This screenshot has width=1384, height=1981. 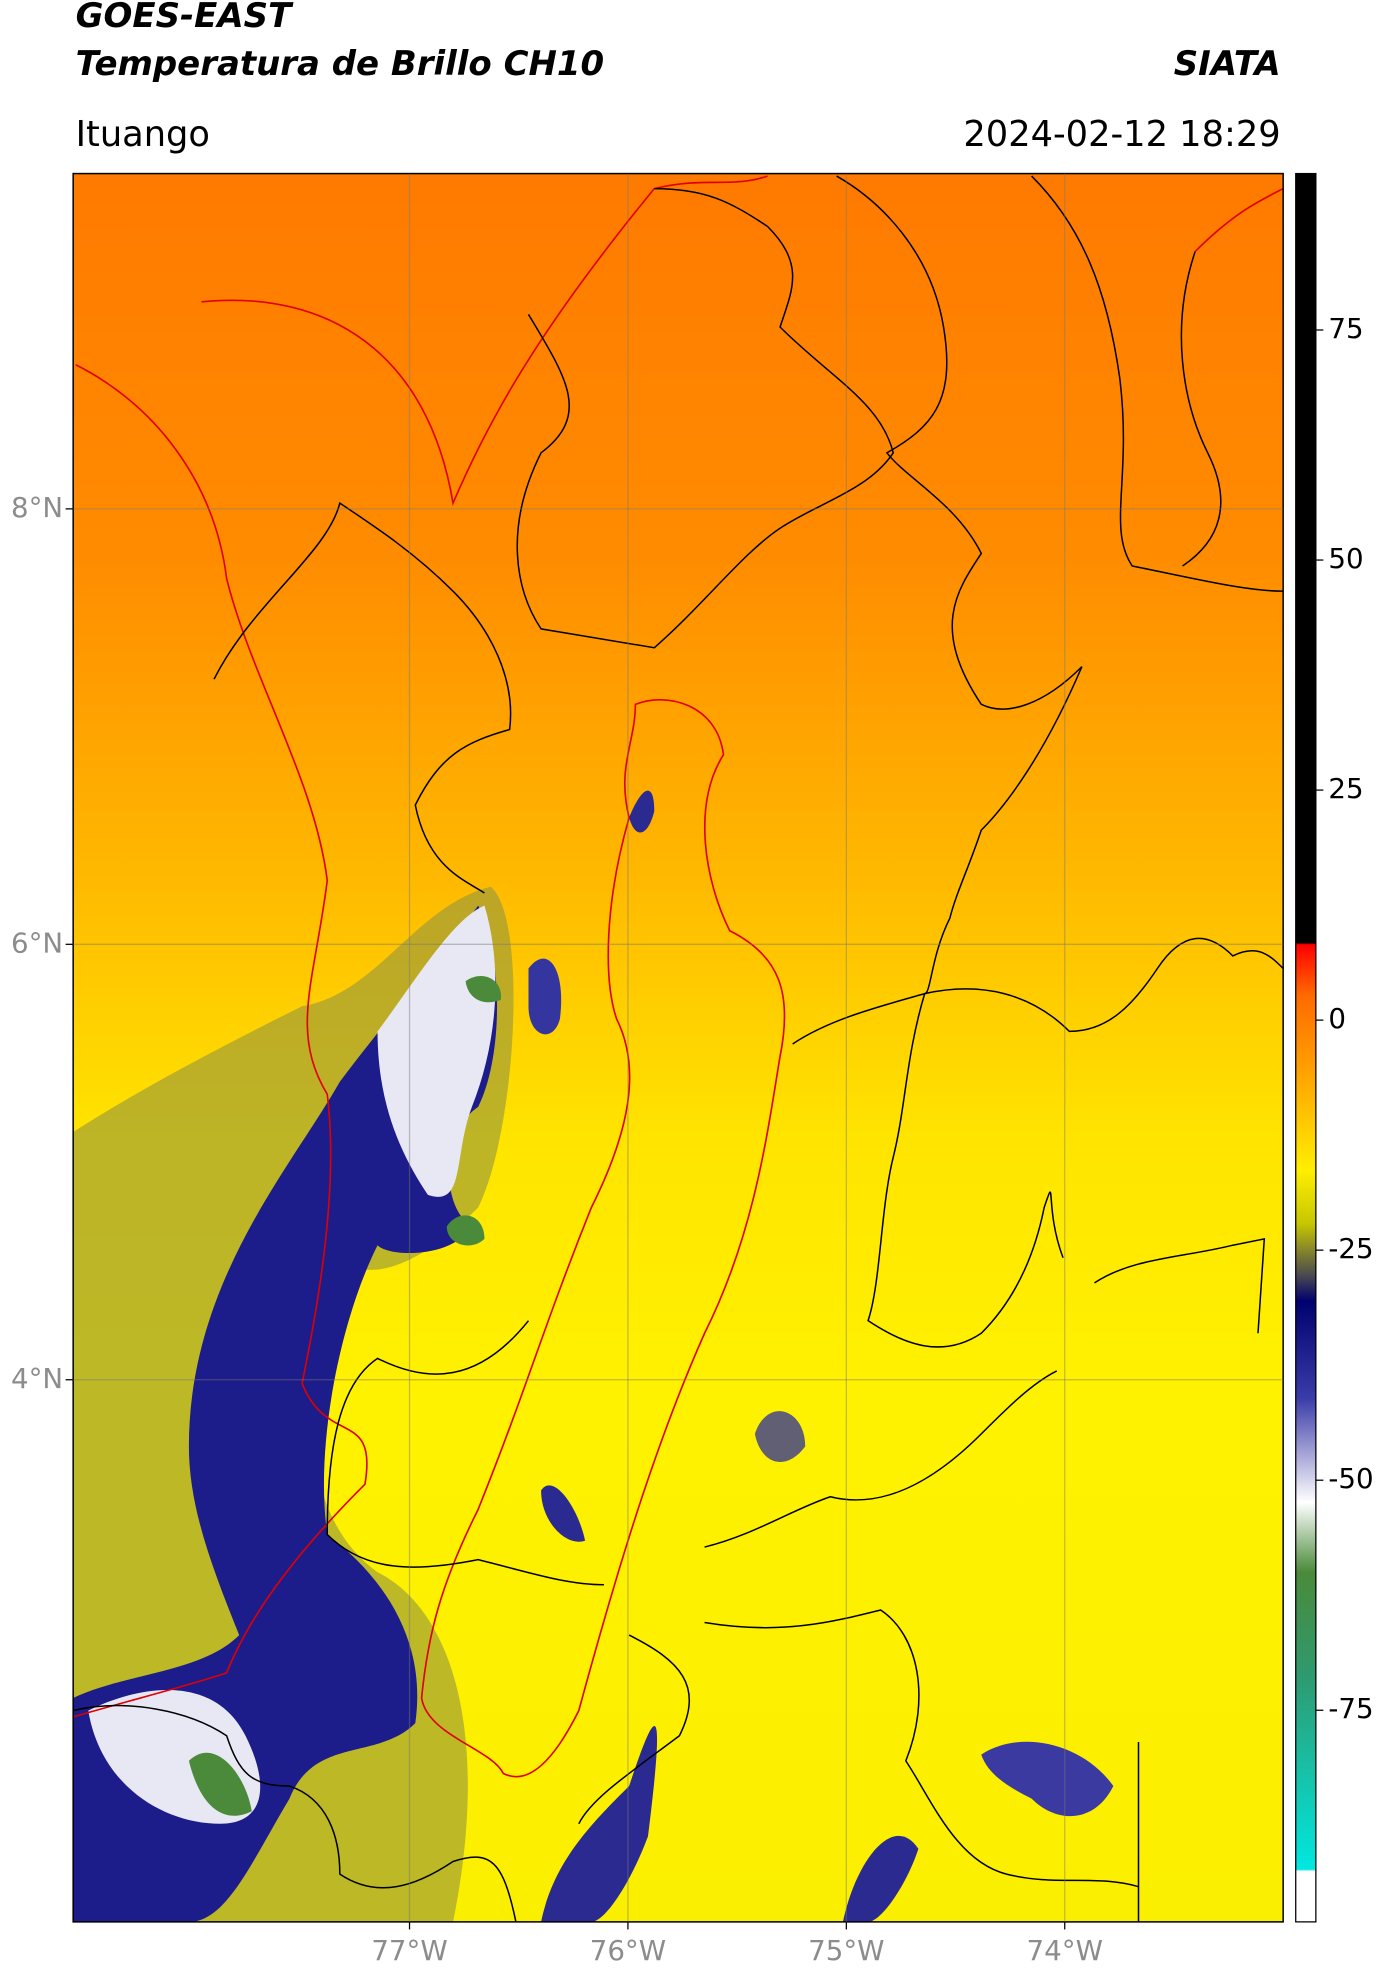 I want to click on colorbar-tick-label: 50, so click(x=1345, y=558).